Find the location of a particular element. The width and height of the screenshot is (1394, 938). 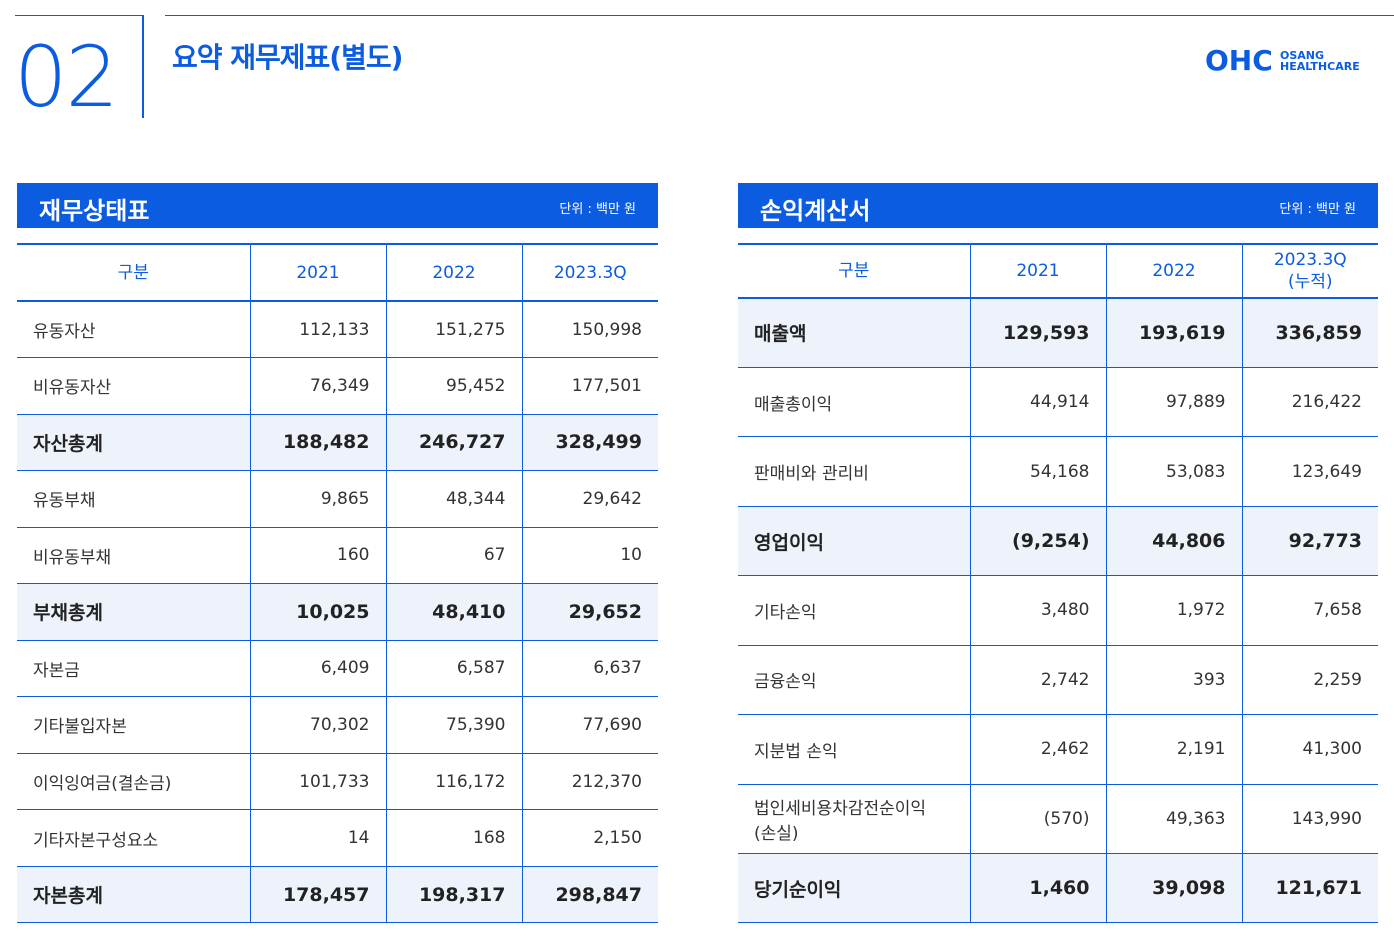

cell-value: 129,593 is located at coordinates (1038, 333).